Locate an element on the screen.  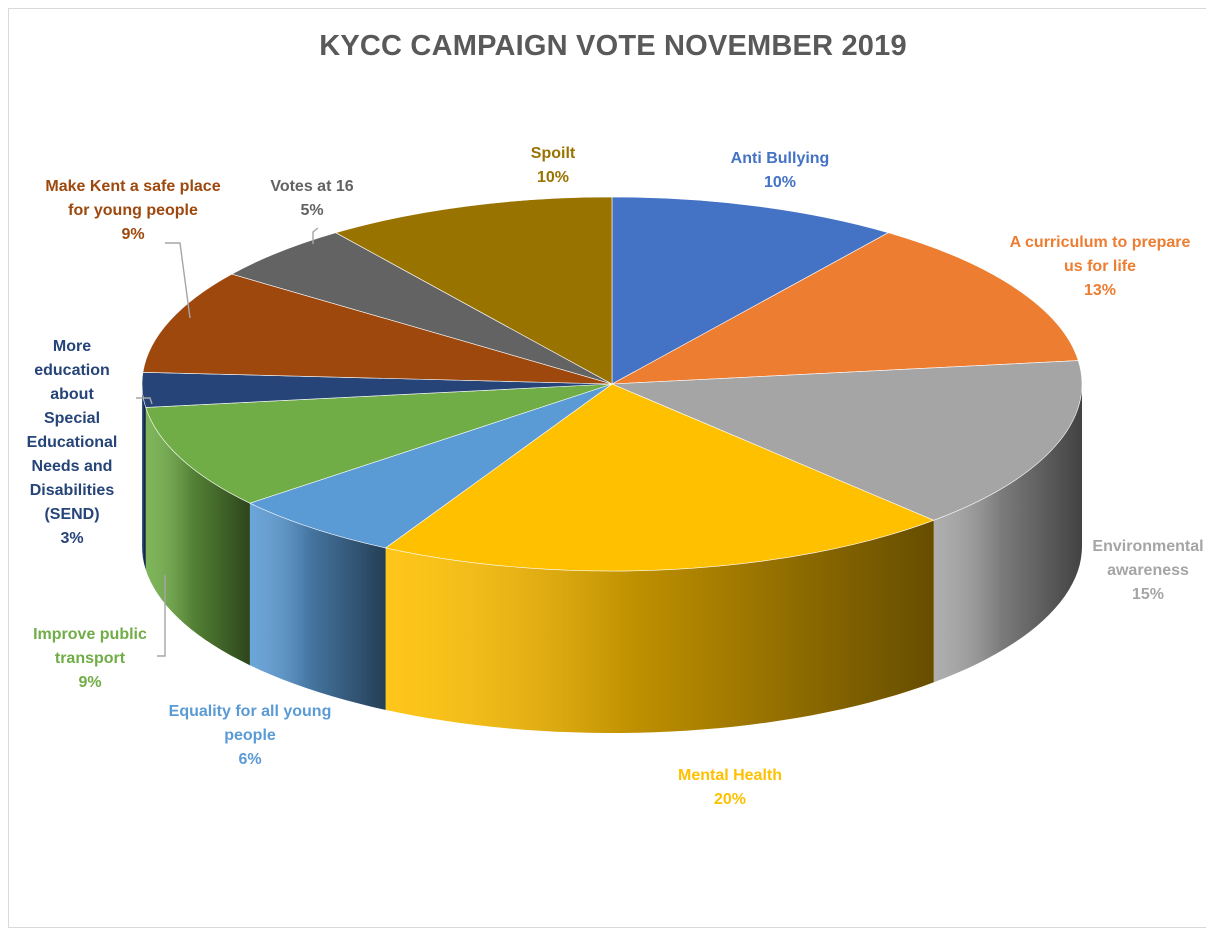
slice-label-make-kent-a-safe-place-for-young-people: Make Kent a safe place for young people 9% is located at coordinates (132, 210).